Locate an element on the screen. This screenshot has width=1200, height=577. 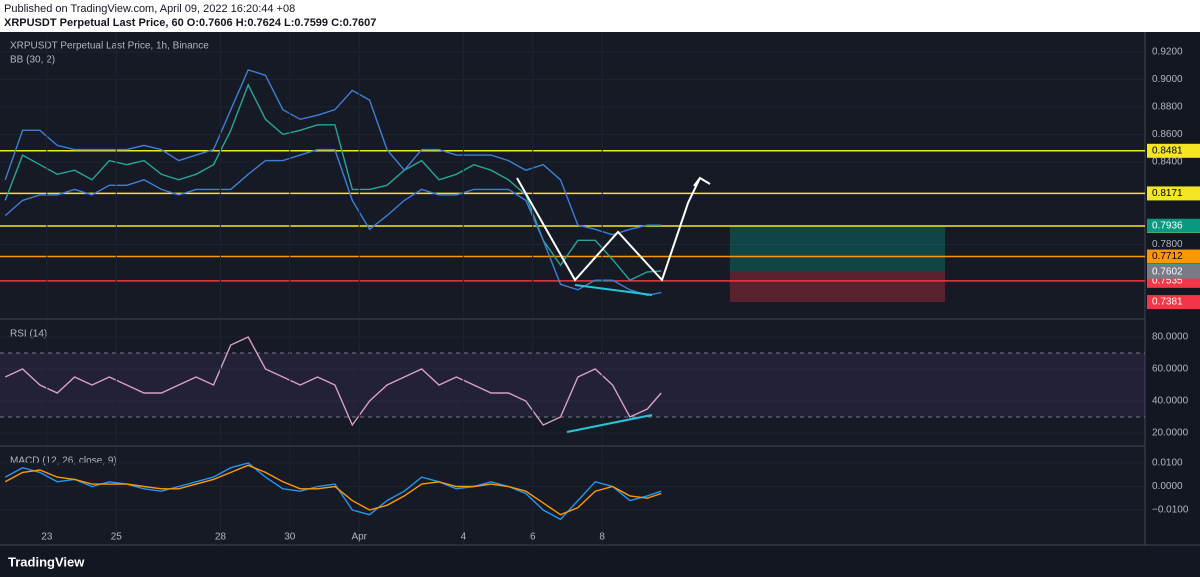
y-tick-label: 0.8400 is located at coordinates (1167, 162).